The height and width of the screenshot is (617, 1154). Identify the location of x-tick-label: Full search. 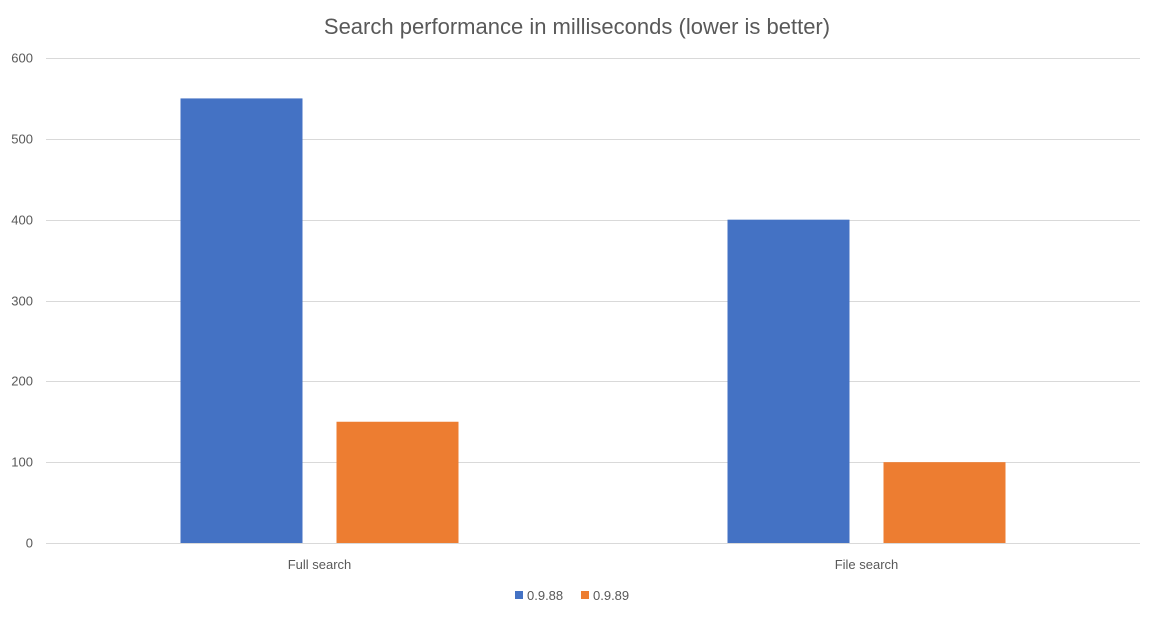
(320, 564).